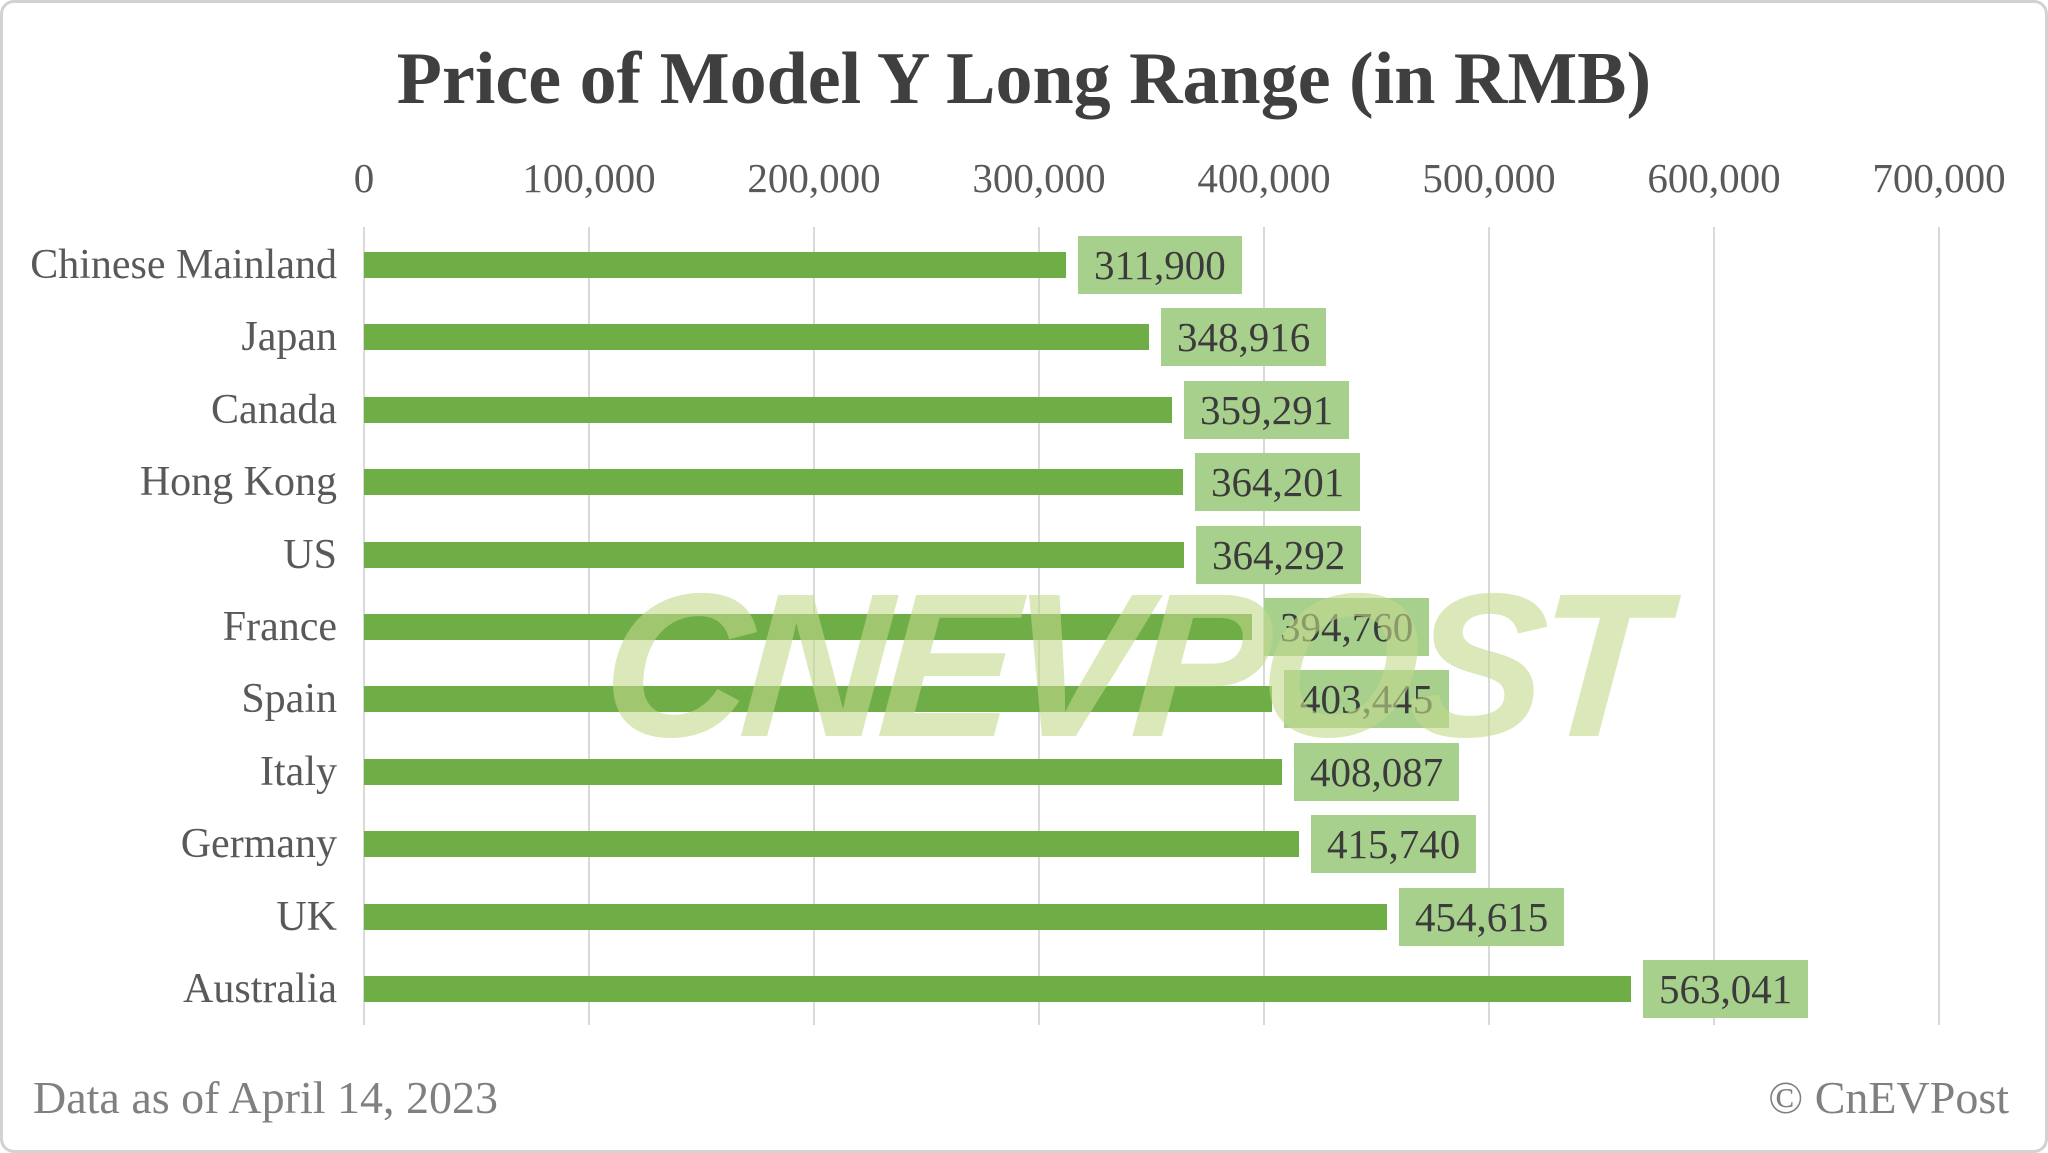 The height and width of the screenshot is (1153, 2048). Describe the element at coordinates (258, 844) in the screenshot. I see `category-label: Germany` at that location.